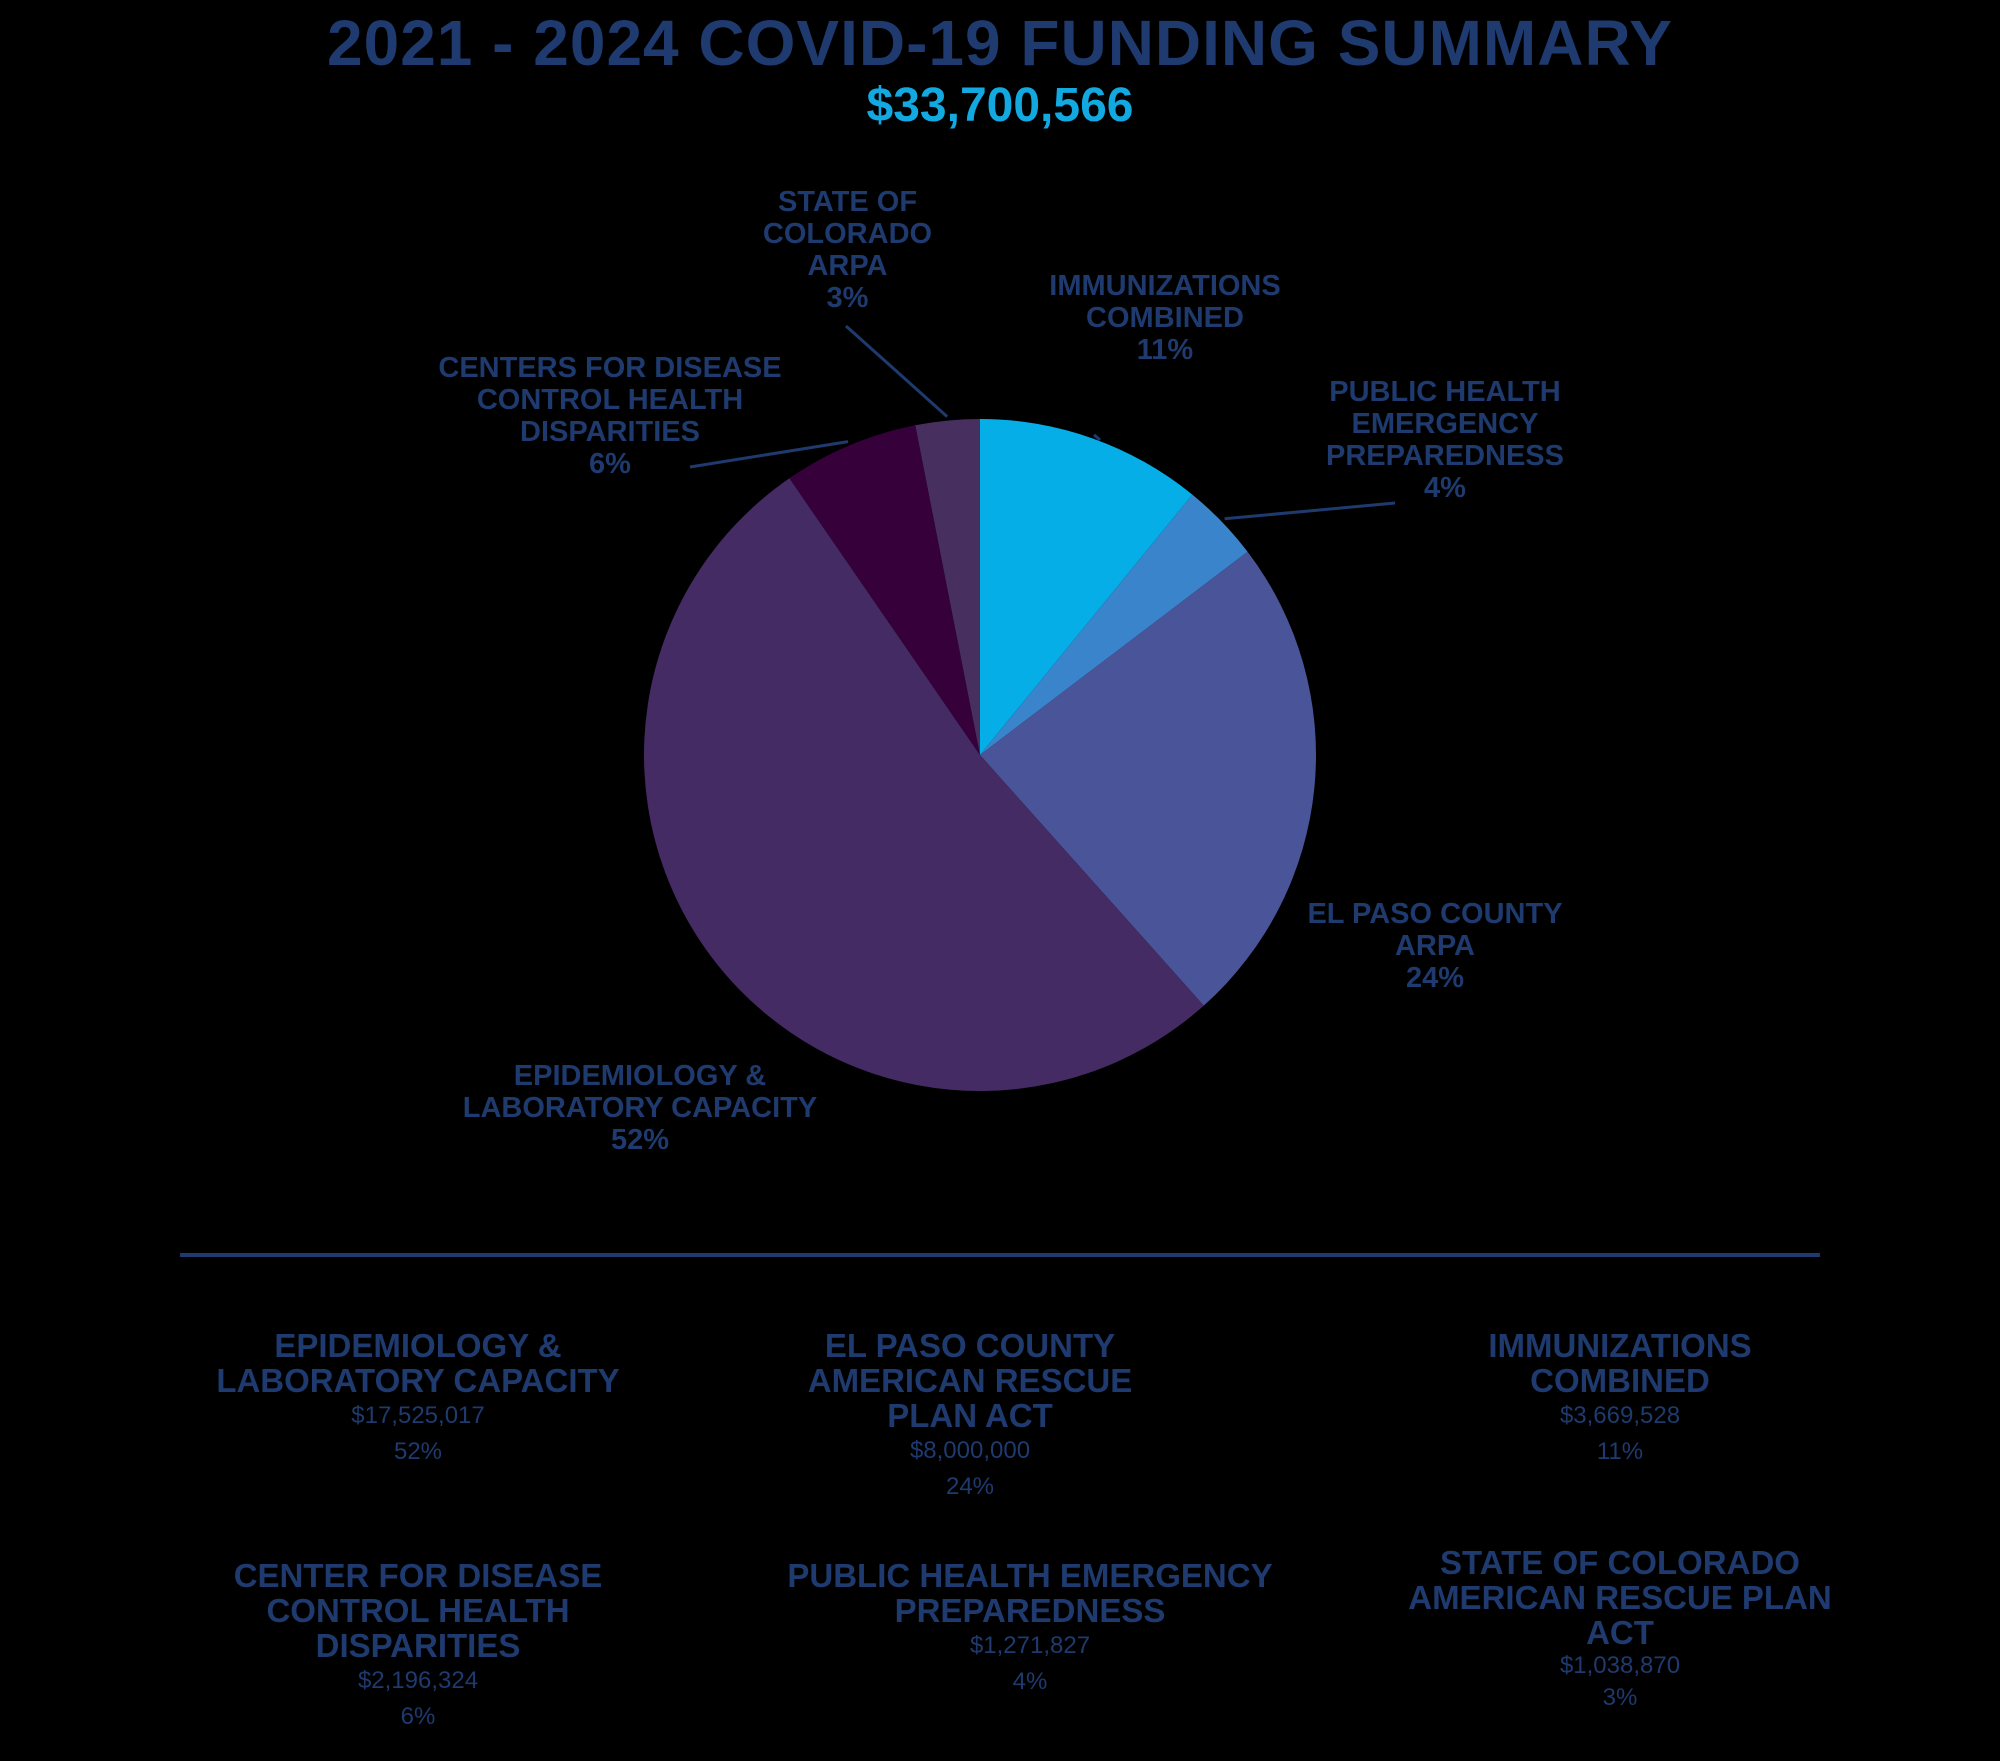  What do you see at coordinates (610, 464) in the screenshot?
I see `pie-label-pct: 6%` at bounding box center [610, 464].